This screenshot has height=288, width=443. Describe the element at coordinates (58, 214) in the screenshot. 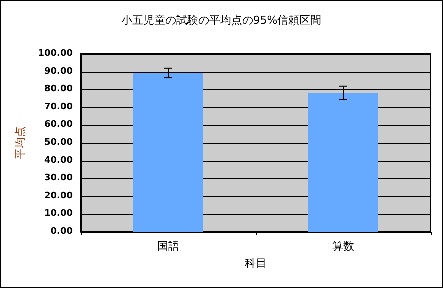

I see `y-tick-label: 10.00` at that location.